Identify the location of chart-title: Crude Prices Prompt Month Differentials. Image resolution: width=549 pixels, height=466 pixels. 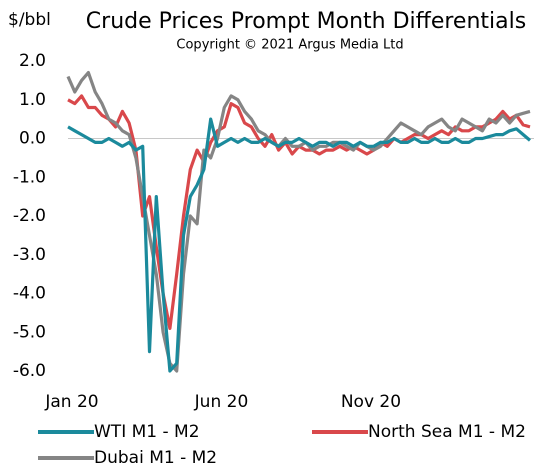
(306, 21).